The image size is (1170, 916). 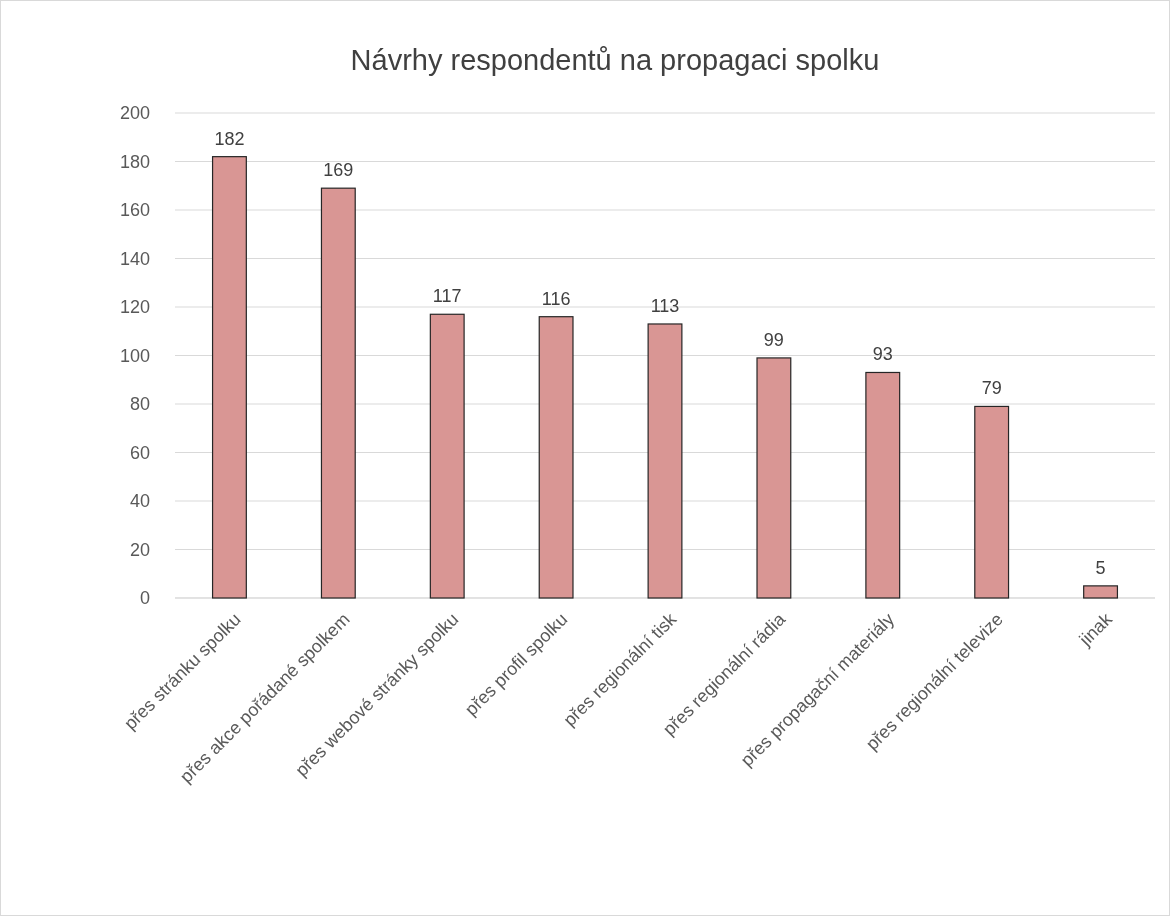 What do you see at coordinates (134, 113) in the screenshot?
I see `y-tick-label: 200` at bounding box center [134, 113].